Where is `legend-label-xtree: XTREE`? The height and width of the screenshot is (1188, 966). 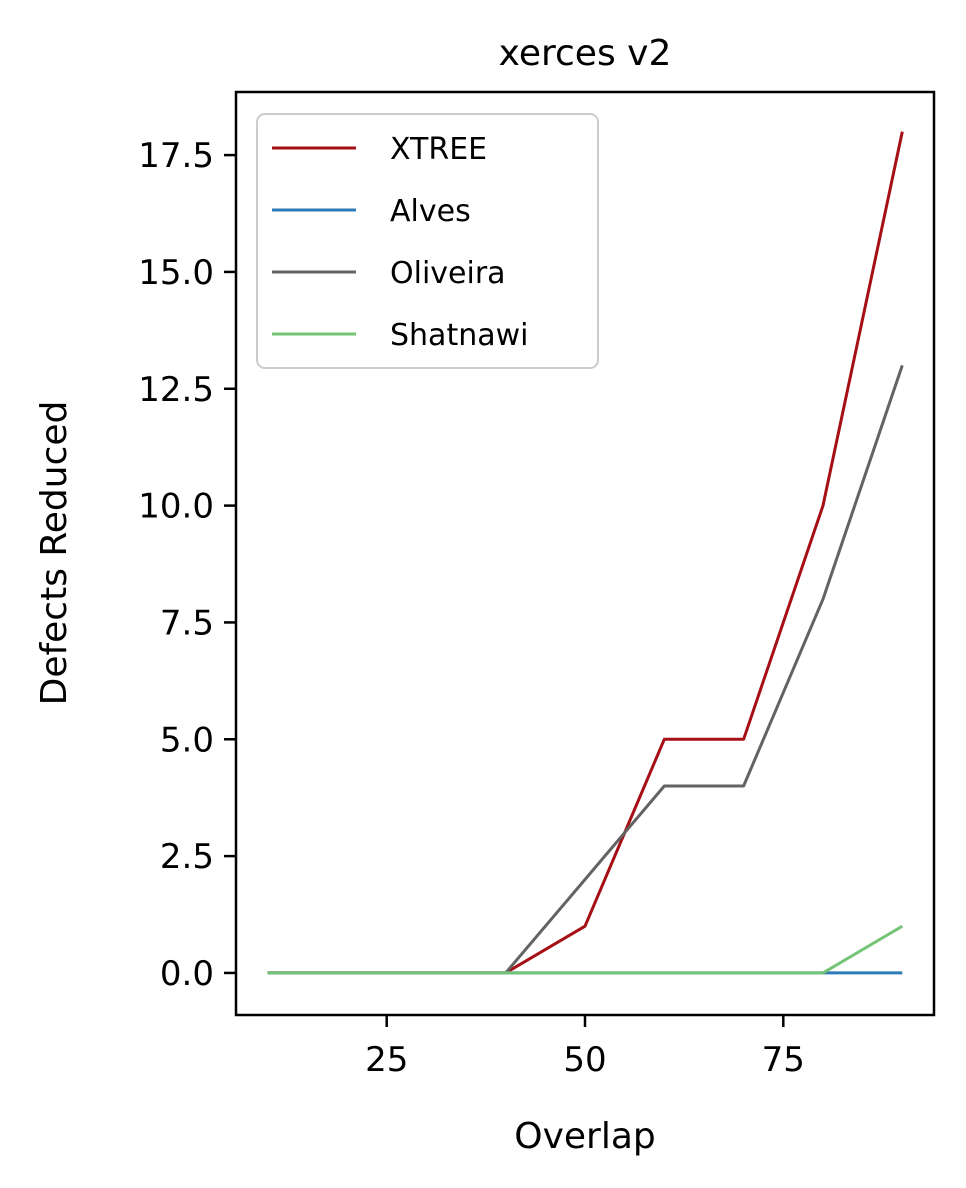
legend-label-xtree: XTREE is located at coordinates (438, 149).